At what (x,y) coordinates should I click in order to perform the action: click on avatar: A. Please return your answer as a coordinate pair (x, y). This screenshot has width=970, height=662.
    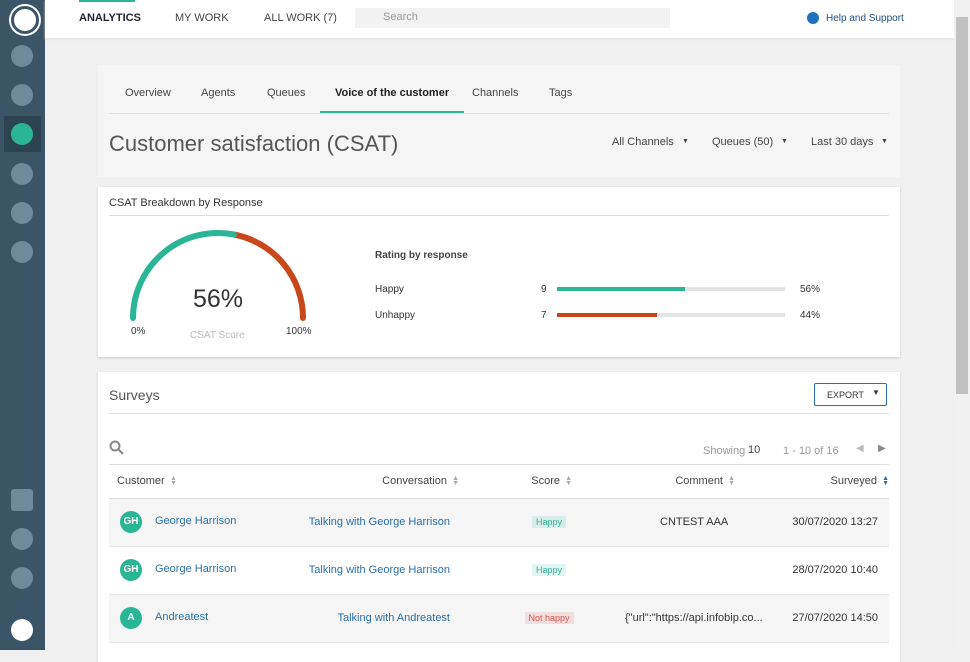
    Looking at the image, I should click on (131, 618).